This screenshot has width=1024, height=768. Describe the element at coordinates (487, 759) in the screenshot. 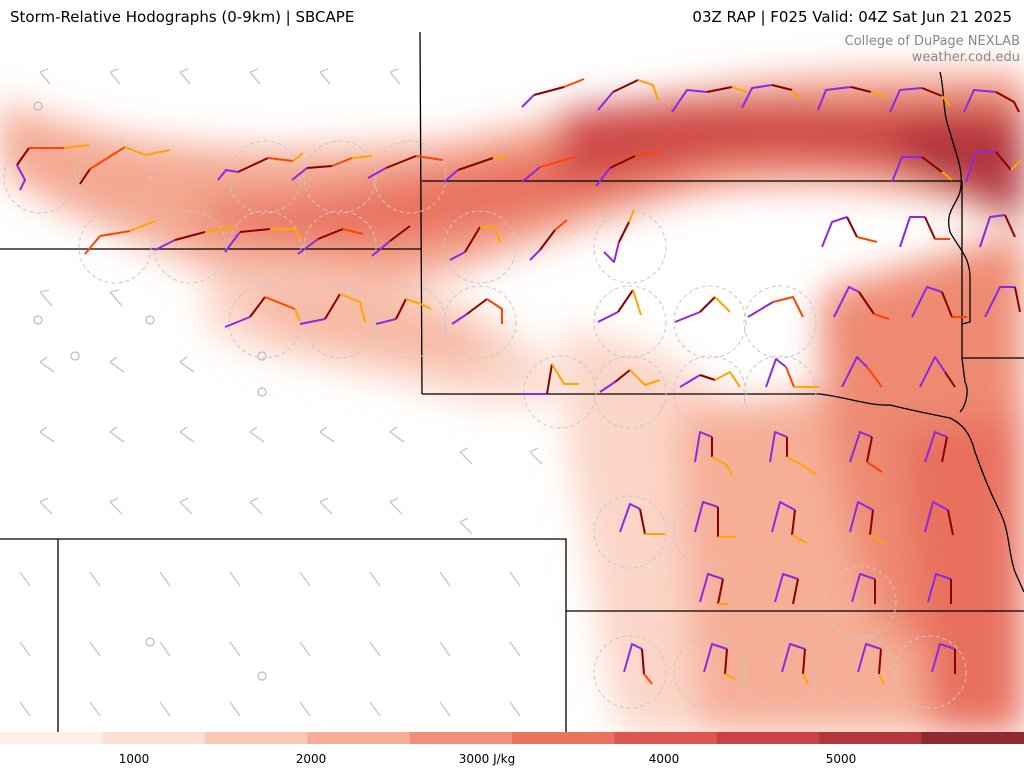

I see `colorbar-label: 3000 J/kg` at that location.